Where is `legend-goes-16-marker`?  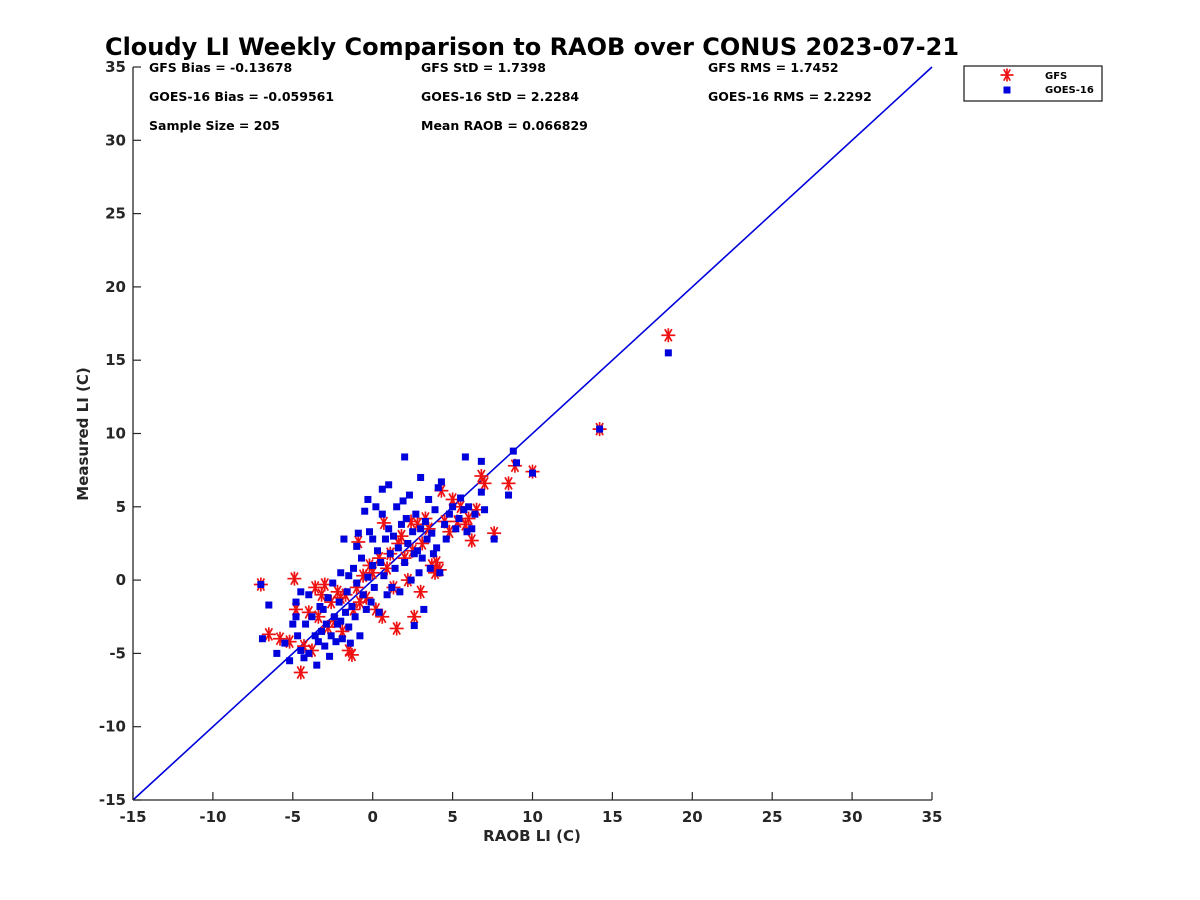 legend-goes-16-marker is located at coordinates (1007, 90).